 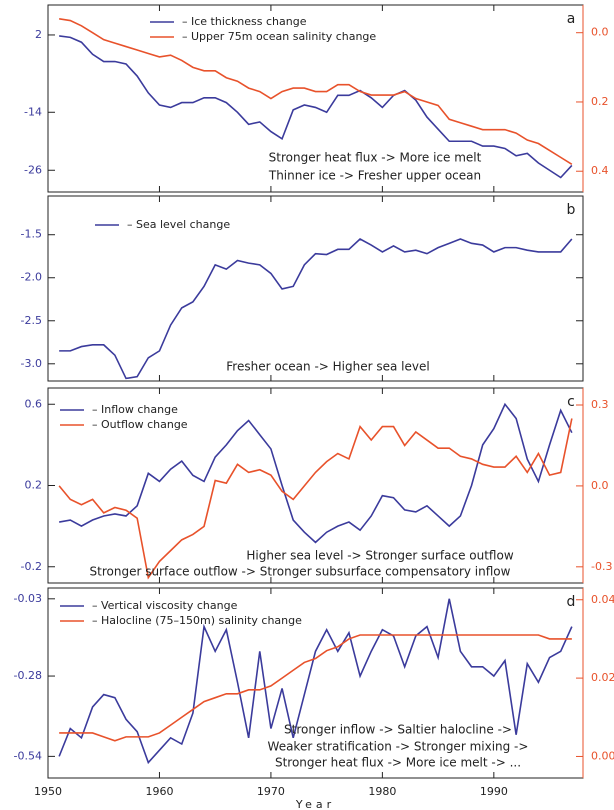 I want to click on x-tick-label: 1980, so click(x=382, y=791).